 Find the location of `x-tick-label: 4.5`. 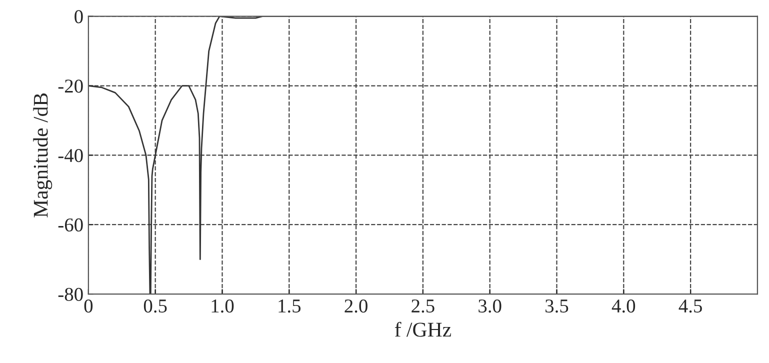

x-tick-label: 4.5 is located at coordinates (690, 306).